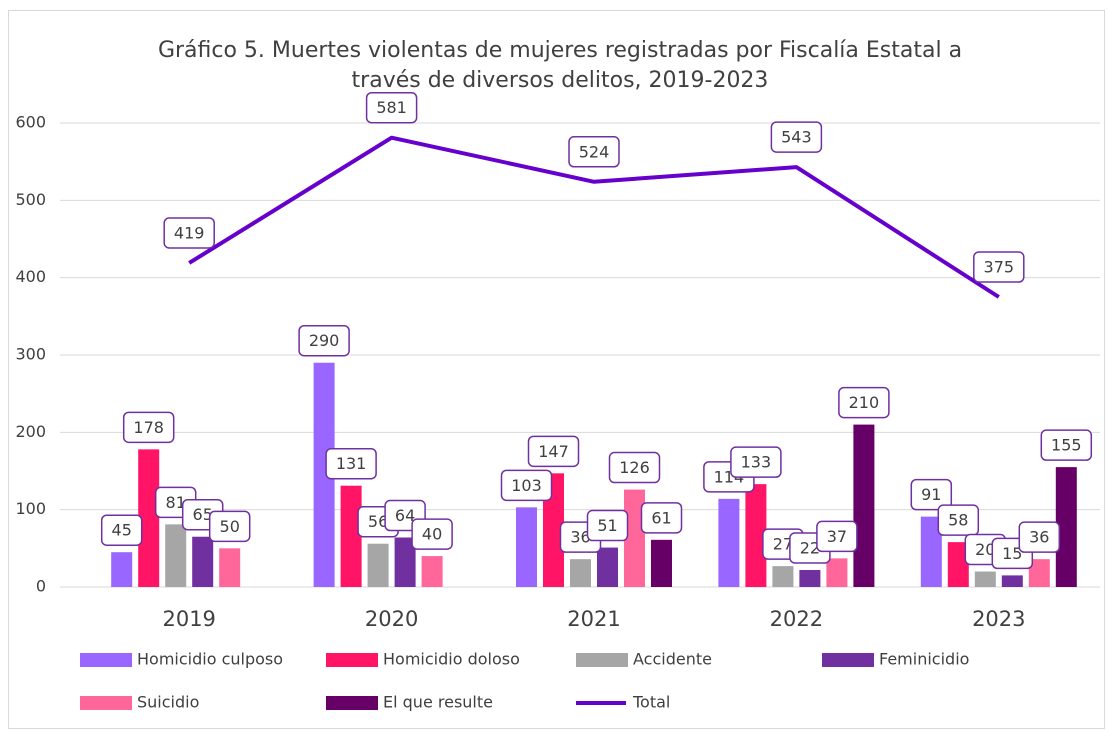 This screenshot has height=731, width=1107. I want to click on data-label: 61, so click(661, 517).